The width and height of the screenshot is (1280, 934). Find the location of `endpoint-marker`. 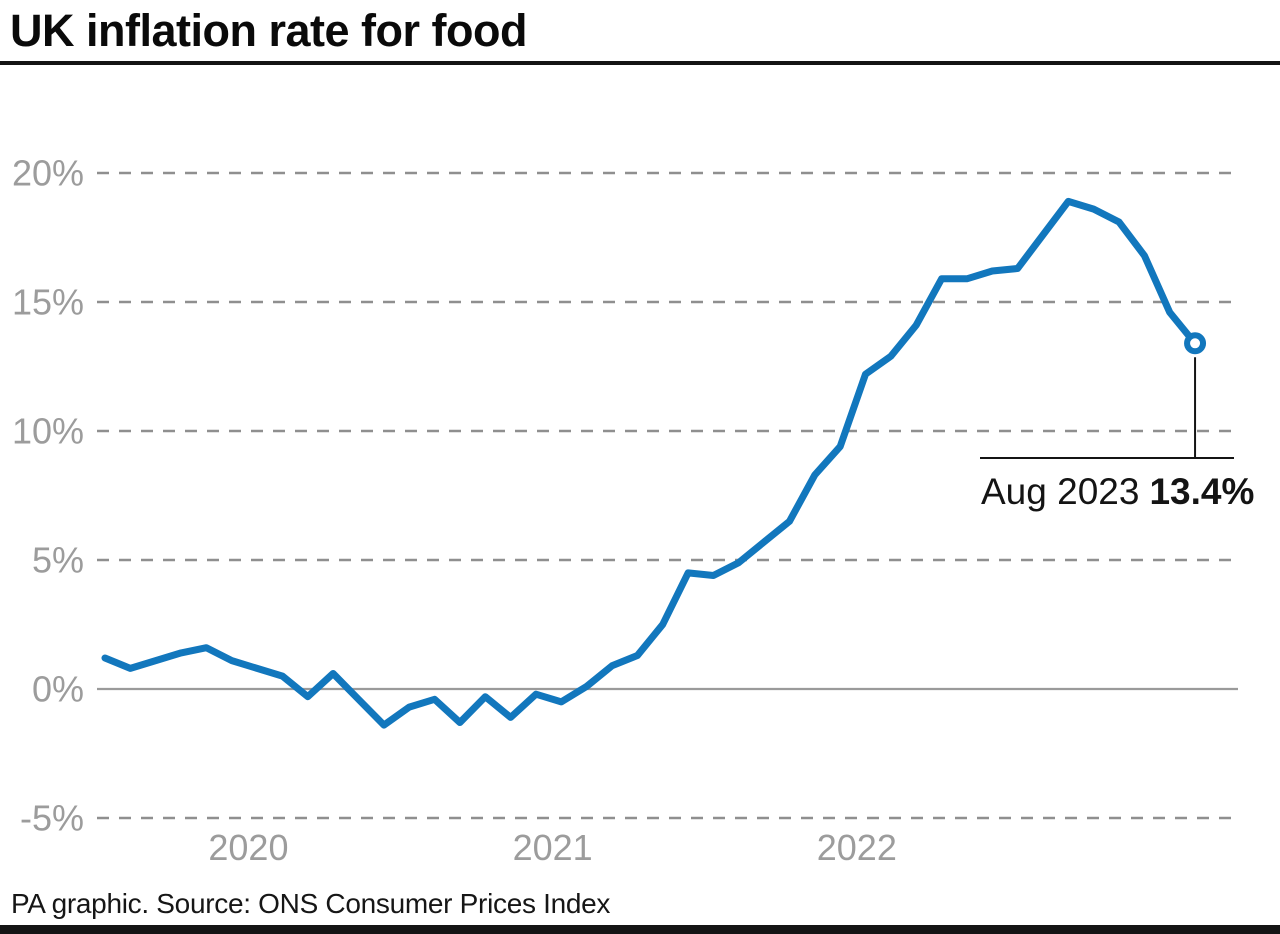

endpoint-marker is located at coordinates (1195, 343).